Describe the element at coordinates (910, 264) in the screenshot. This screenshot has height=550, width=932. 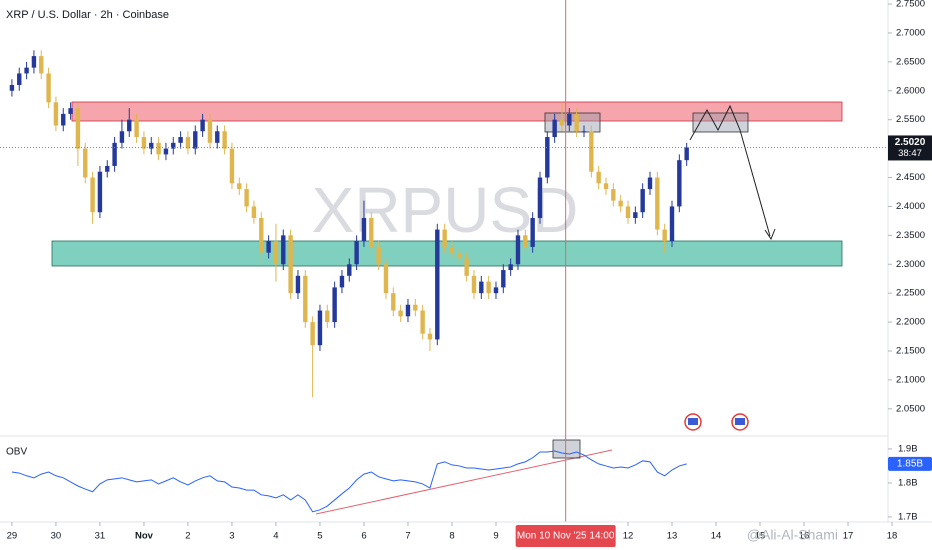
I see `y-tick-label: 2.3000` at that location.